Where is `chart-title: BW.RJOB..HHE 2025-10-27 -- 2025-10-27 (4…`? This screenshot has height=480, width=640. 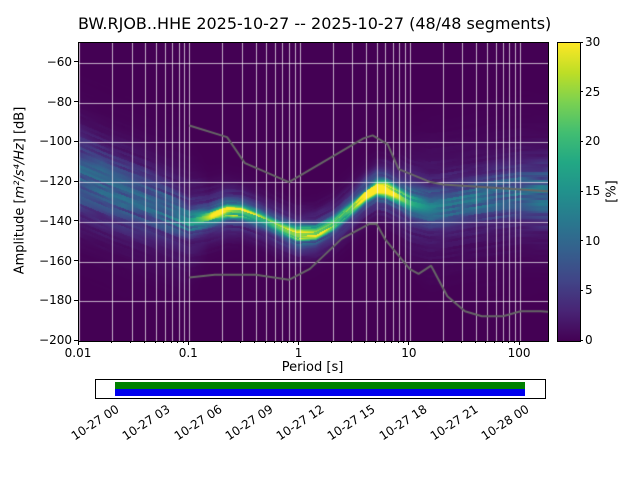 chart-title: BW.RJOB..HHE 2025-10-27 -- 2025-10-27 (4… is located at coordinates (315, 23).